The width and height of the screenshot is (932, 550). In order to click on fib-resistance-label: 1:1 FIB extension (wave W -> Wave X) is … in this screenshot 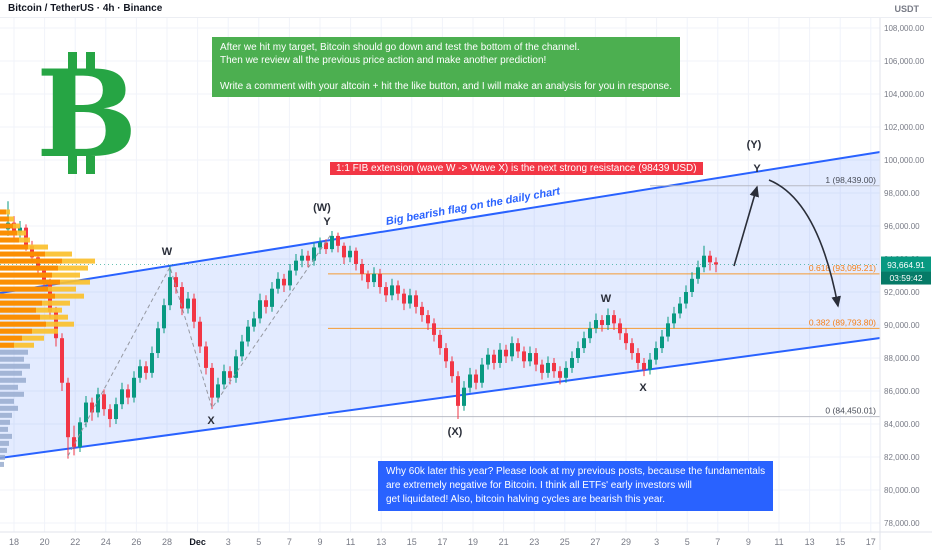, I will do `click(516, 168)`.